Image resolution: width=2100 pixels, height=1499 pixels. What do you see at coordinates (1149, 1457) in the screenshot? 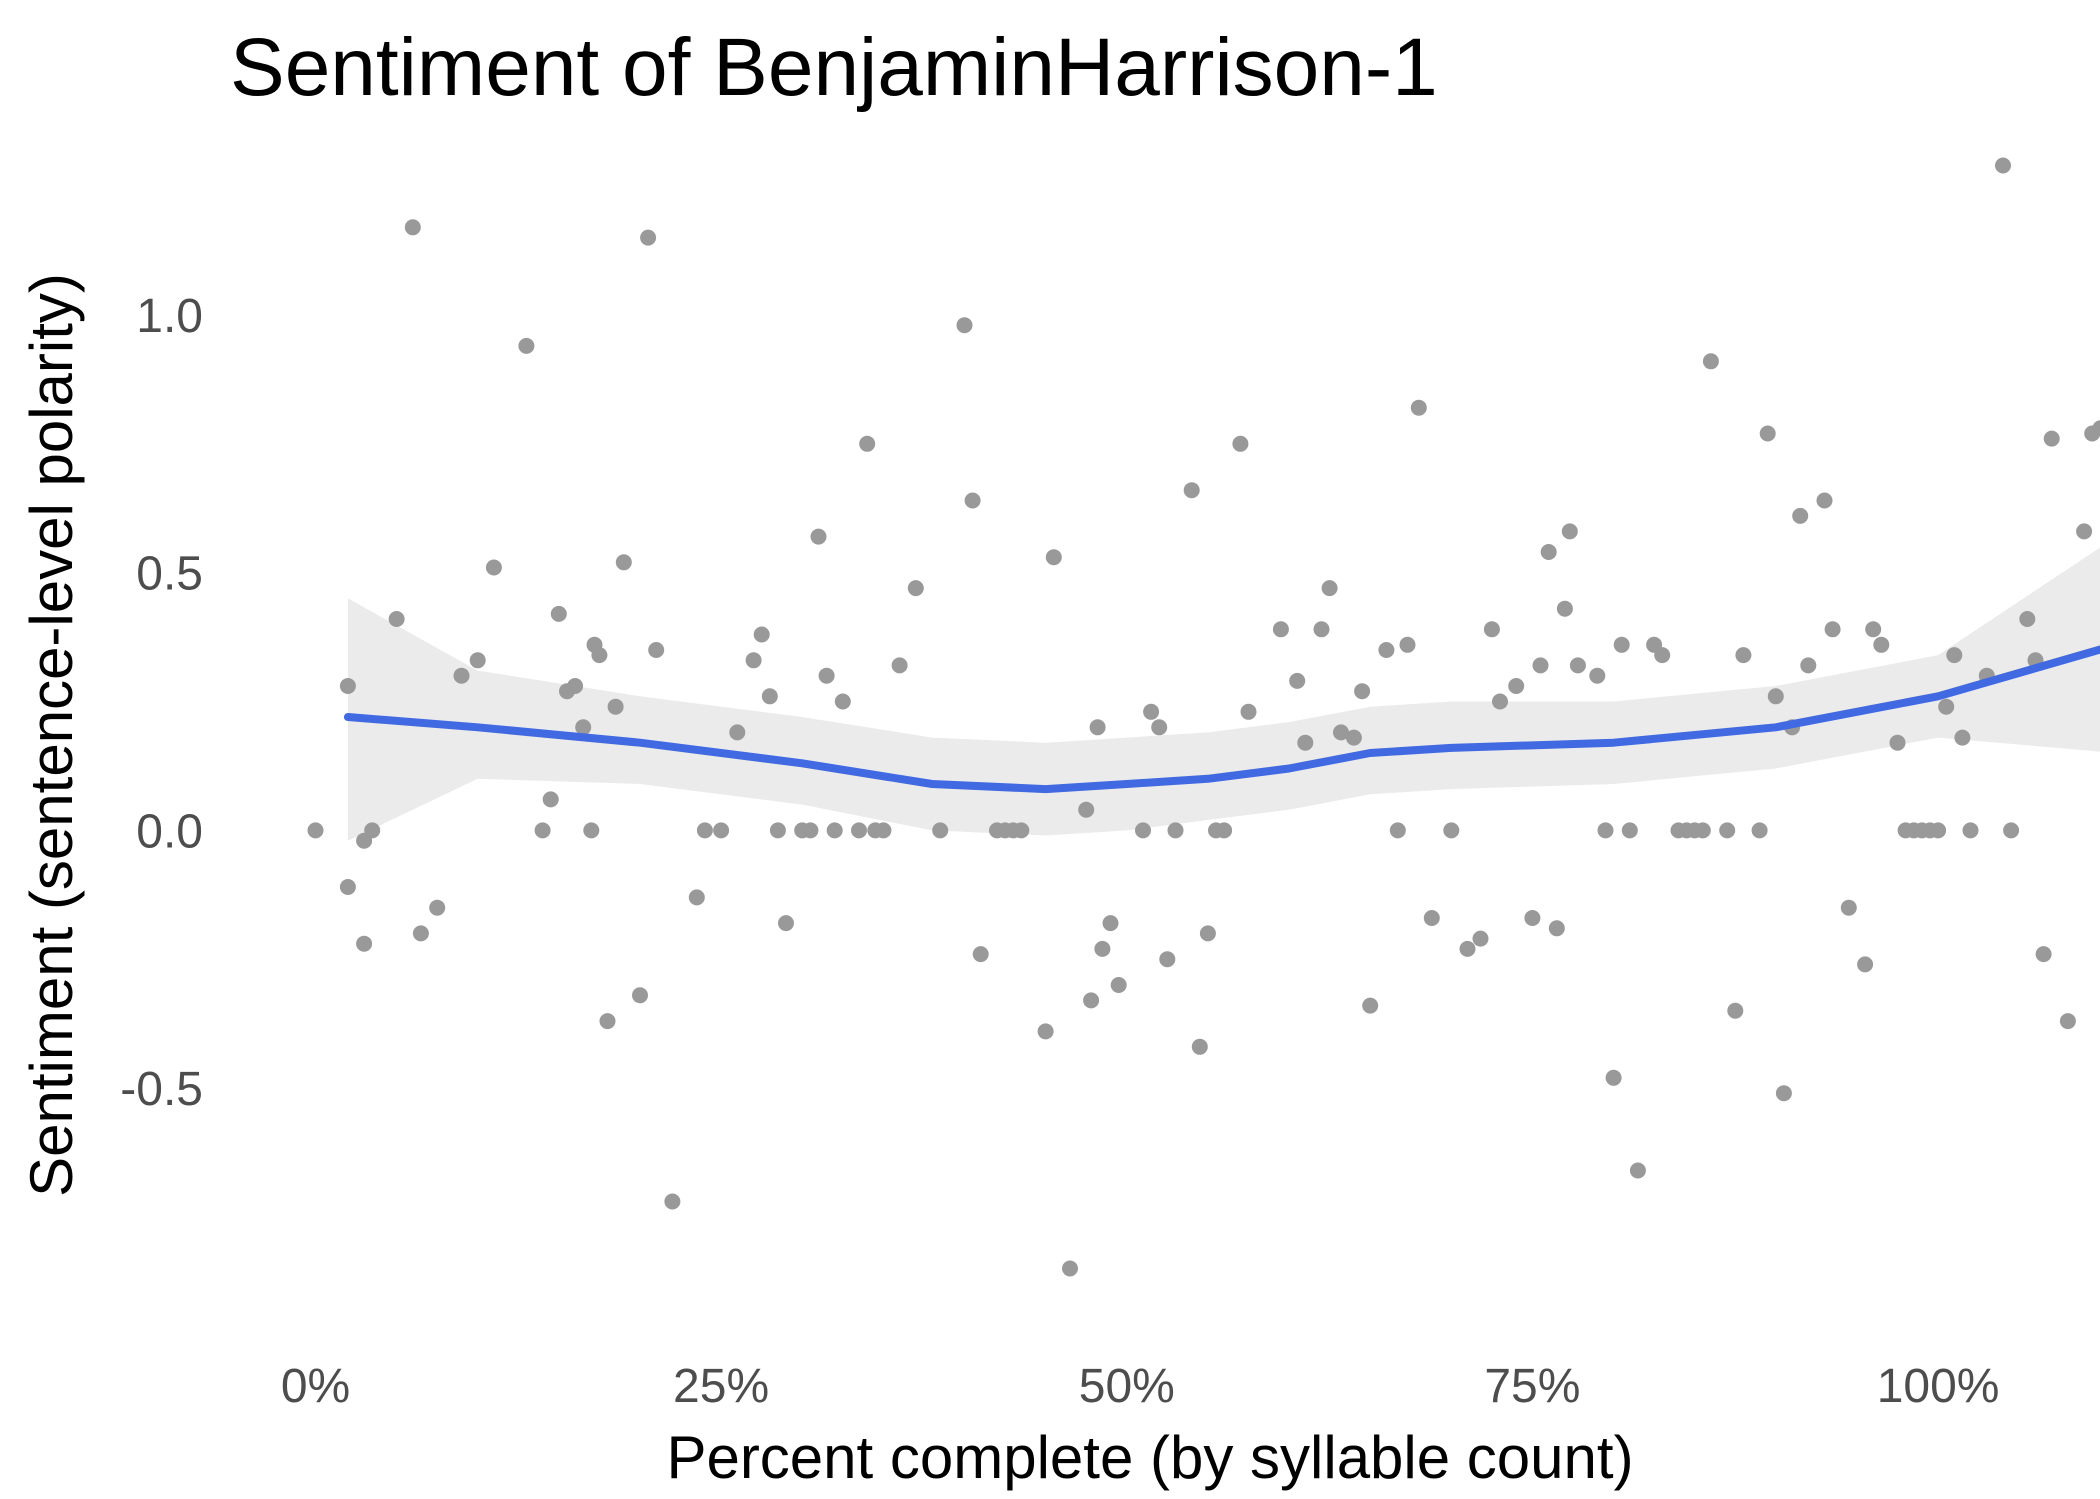
I see `x-axis-title: Percent complete (by syllable count)` at bounding box center [1149, 1457].